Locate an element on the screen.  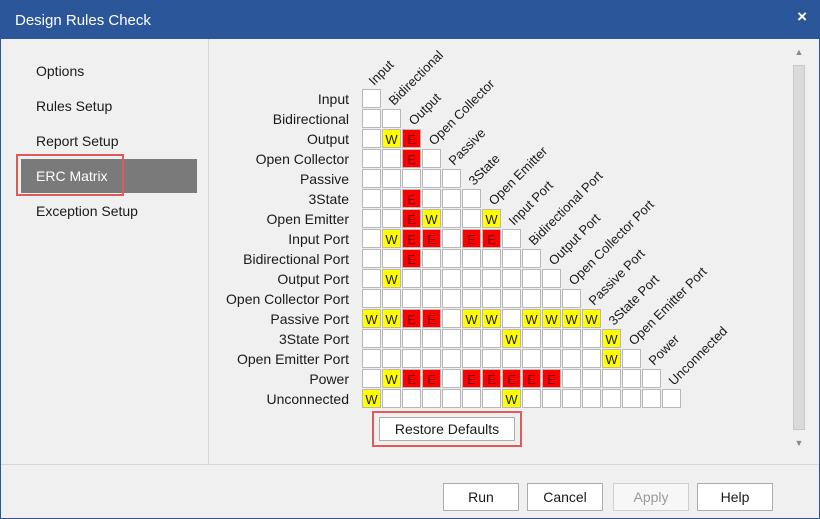
matrix-cell-open-collector-open-collector is located at coordinates (431, 158).